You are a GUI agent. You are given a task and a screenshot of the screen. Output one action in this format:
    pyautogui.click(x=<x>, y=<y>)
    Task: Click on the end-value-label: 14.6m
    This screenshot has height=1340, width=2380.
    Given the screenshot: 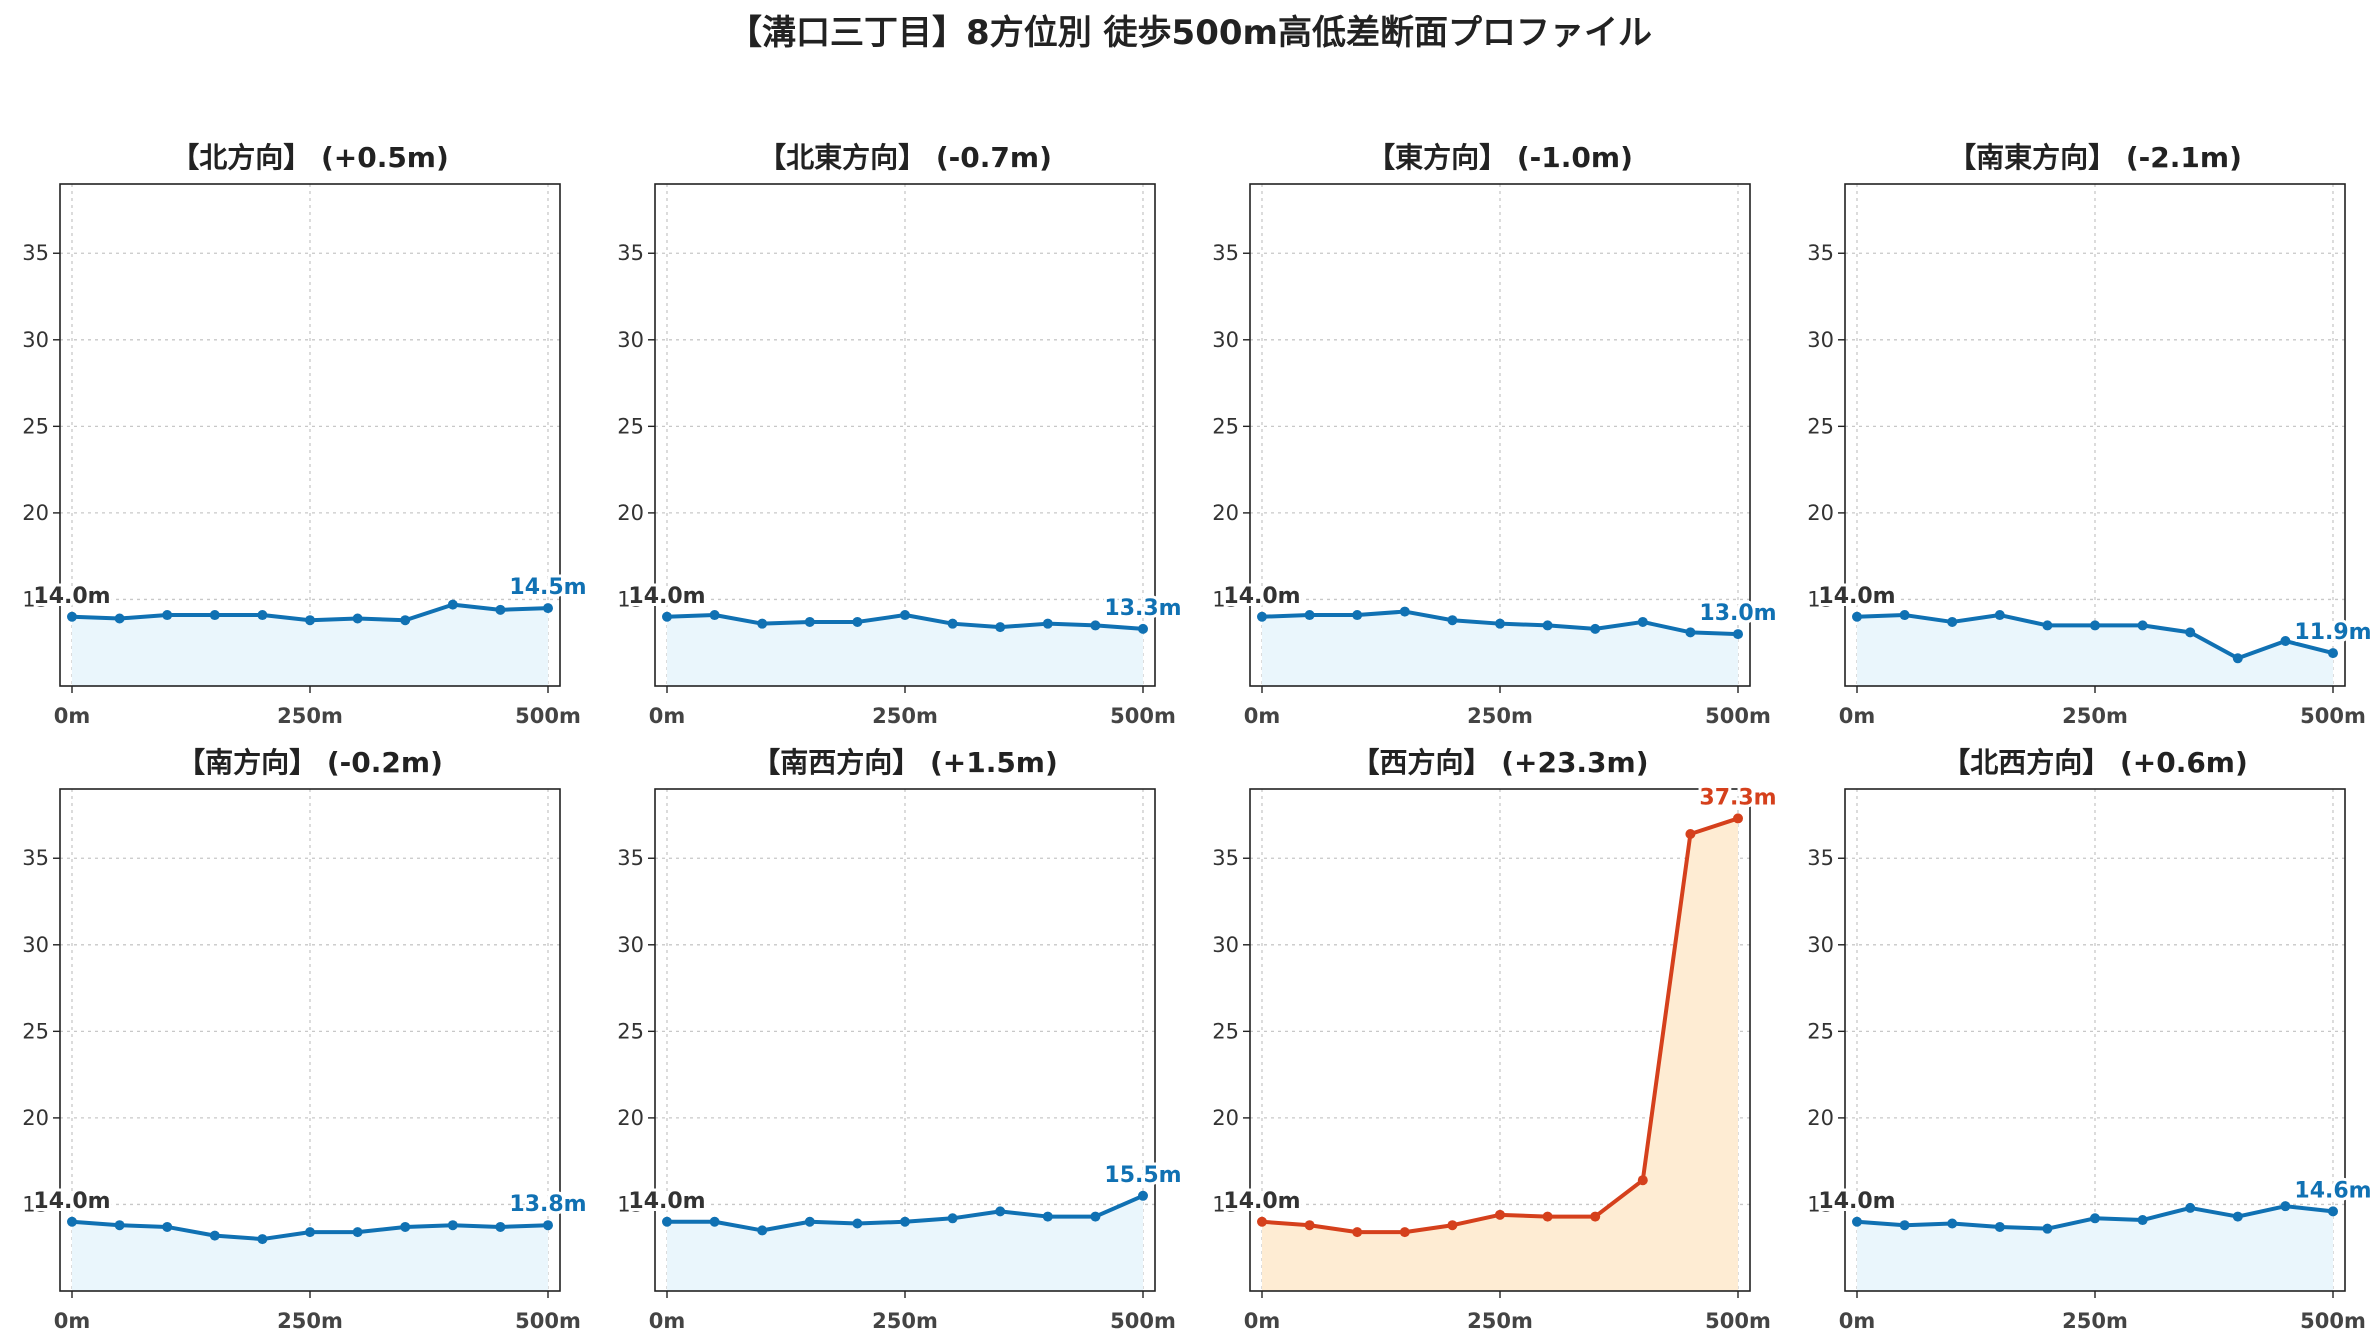 What is the action you would take?
    pyautogui.click(x=2332, y=1190)
    